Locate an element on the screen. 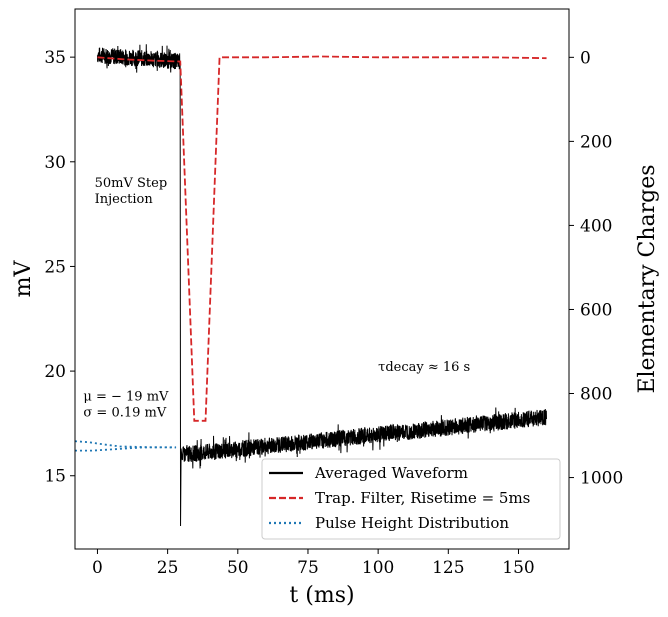 This screenshot has width=668, height=617. legend-box is located at coordinates (411, 499).